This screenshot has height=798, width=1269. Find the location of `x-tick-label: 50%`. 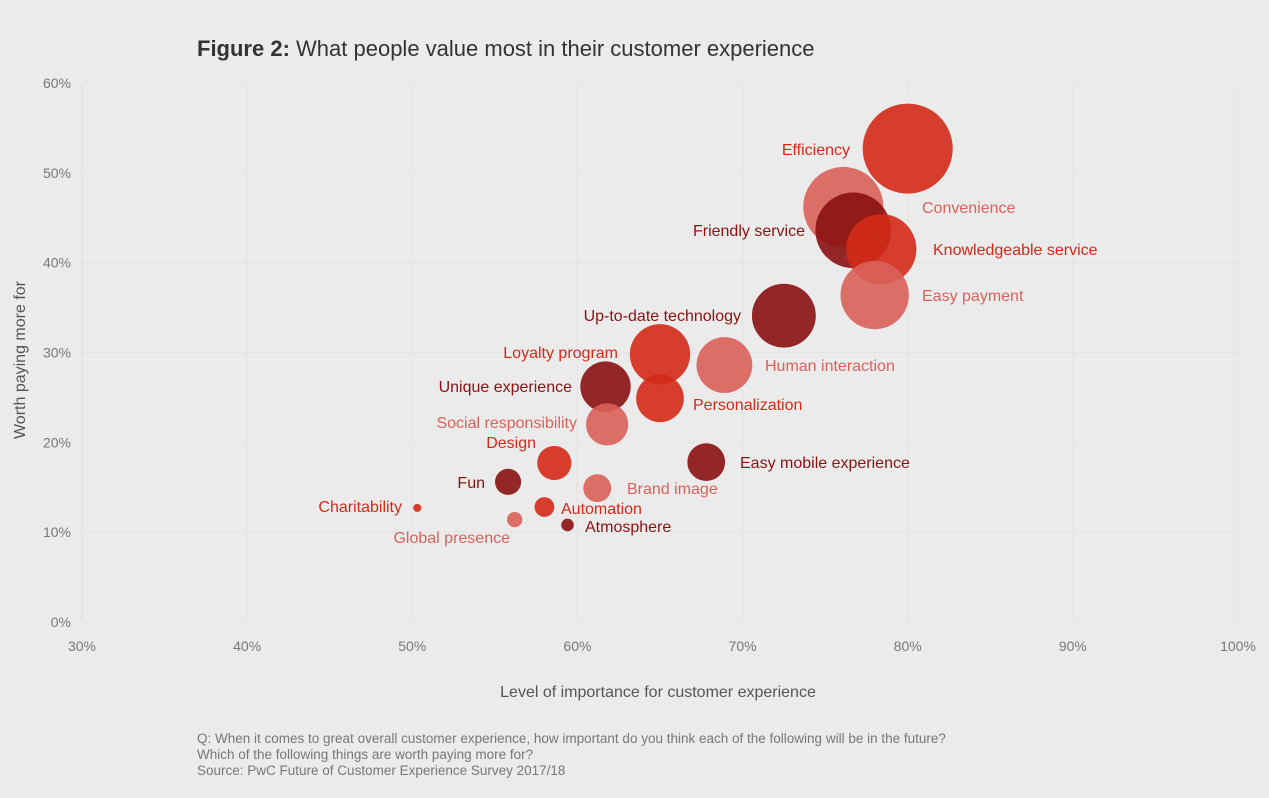

x-tick-label: 50% is located at coordinates (412, 646).